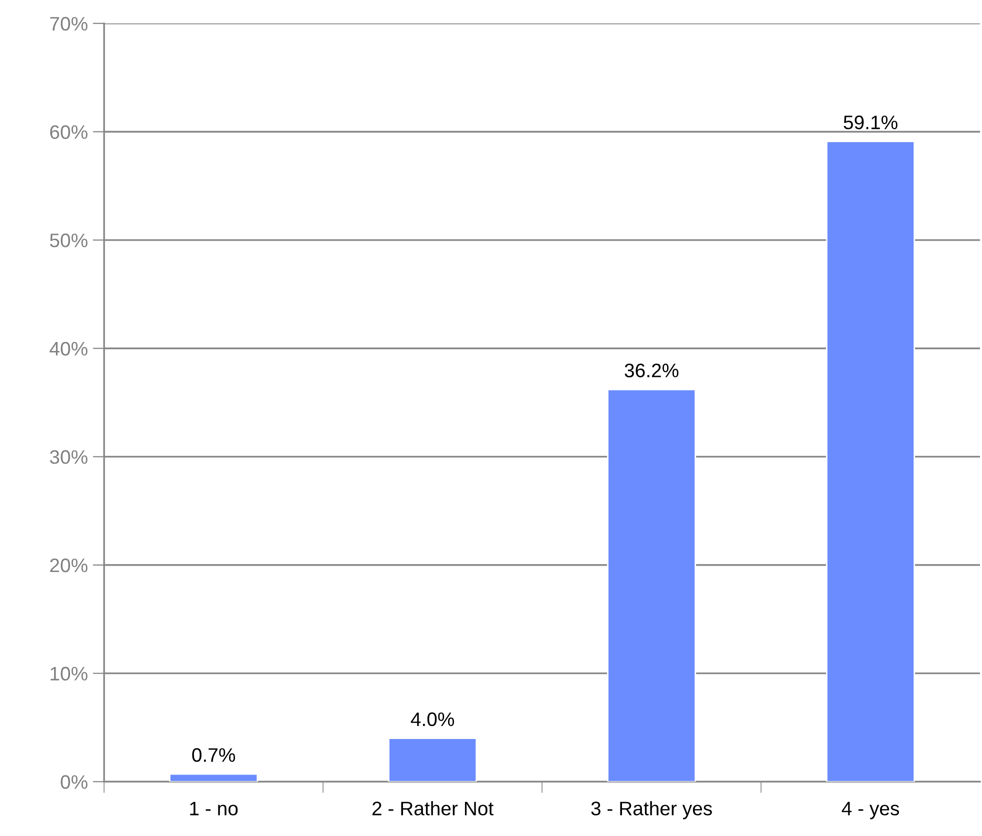  I want to click on y-tick-label: 70%, so click(69, 23).